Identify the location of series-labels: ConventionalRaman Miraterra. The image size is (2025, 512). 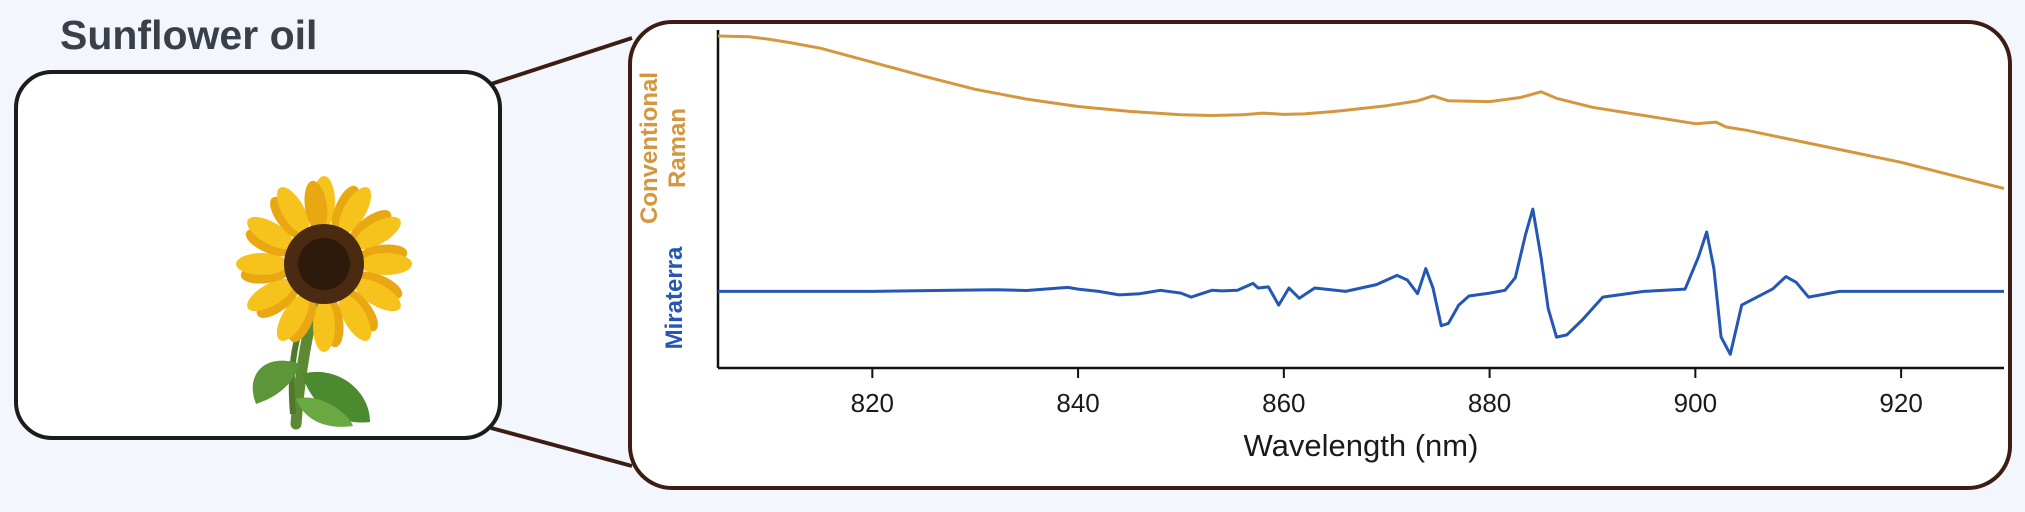
(663, 210).